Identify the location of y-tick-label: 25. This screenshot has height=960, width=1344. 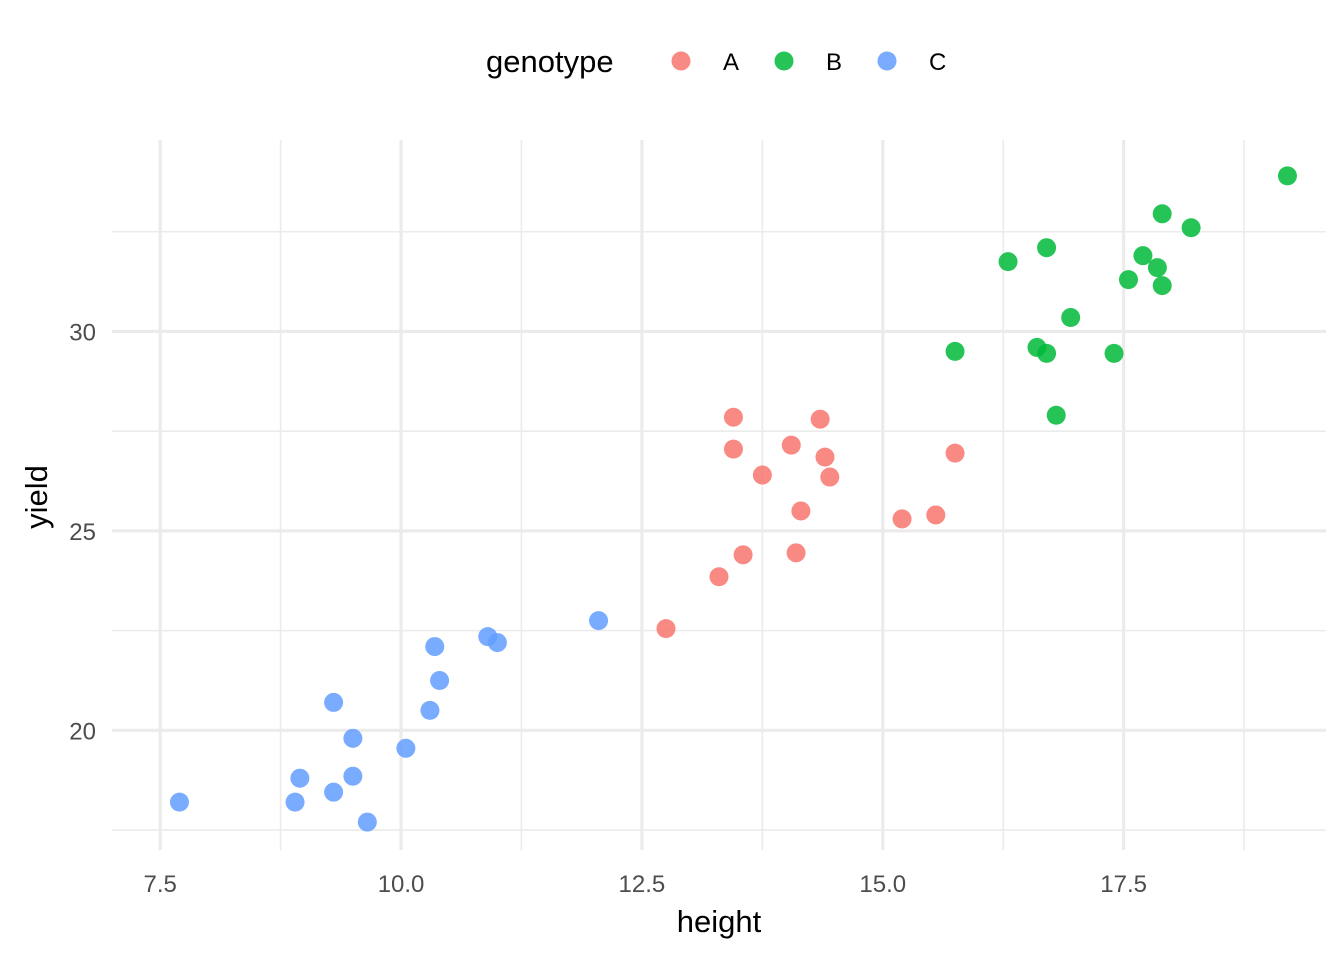
(82, 532).